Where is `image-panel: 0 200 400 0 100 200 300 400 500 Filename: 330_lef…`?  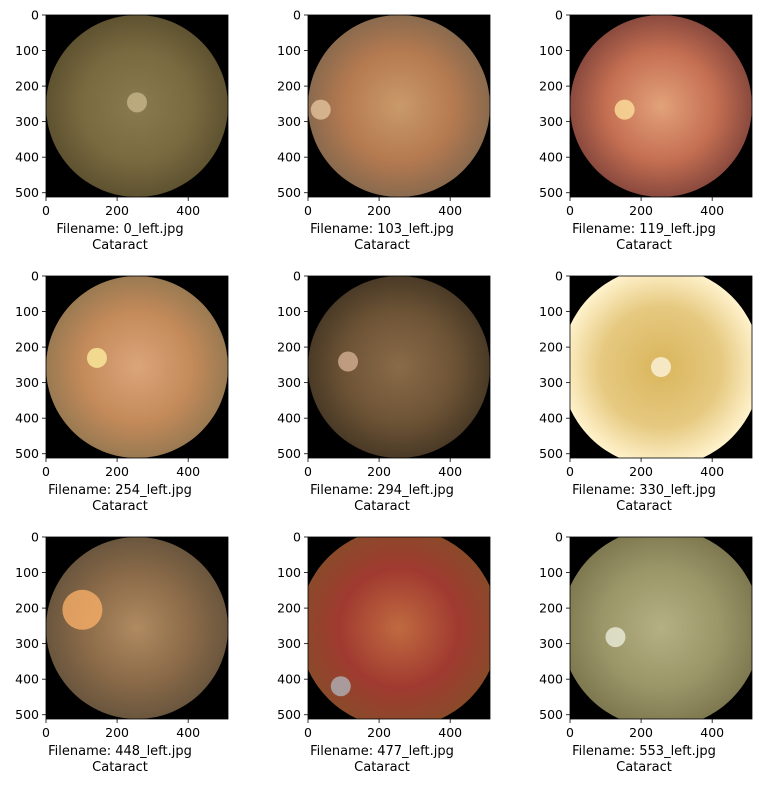
image-panel: 0 200 400 0 100 200 300 400 500 Filename: 330_lef… is located at coordinates (642, 387).